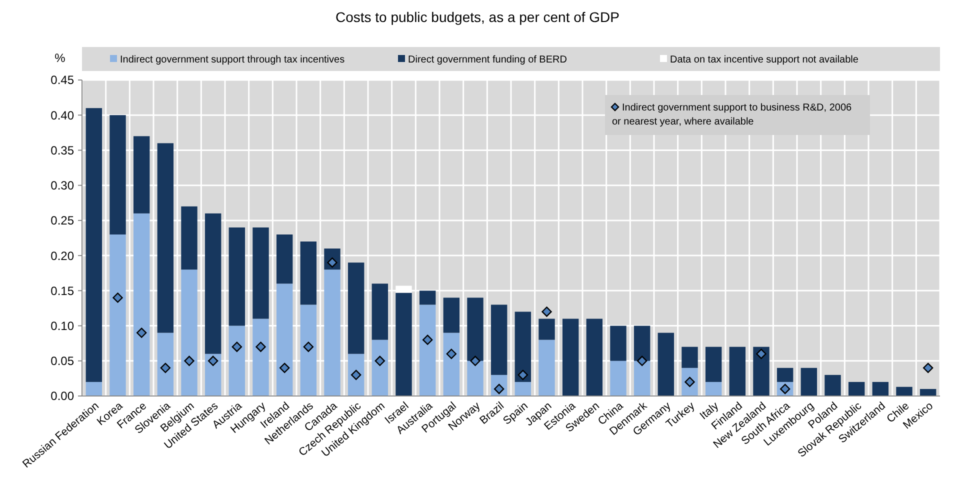  I want to click on y-axis-title: %, so click(60, 58).